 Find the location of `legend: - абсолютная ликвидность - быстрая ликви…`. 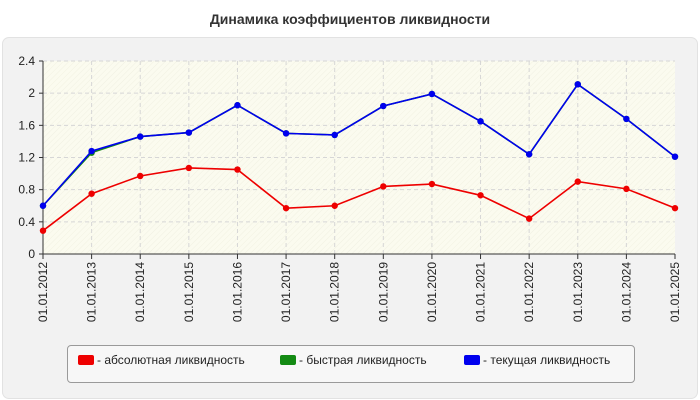

legend: - абсолютная ликвидность - быстрая ликви… is located at coordinates (351, 364).